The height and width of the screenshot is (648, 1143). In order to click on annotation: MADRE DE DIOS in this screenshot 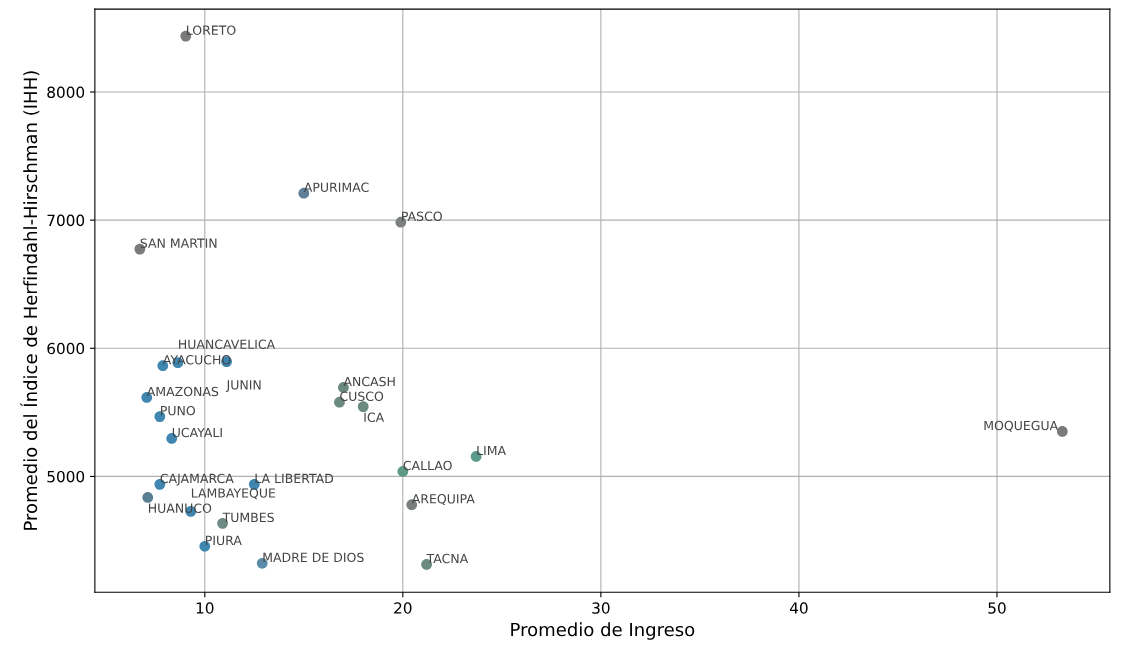, I will do `click(313, 557)`.